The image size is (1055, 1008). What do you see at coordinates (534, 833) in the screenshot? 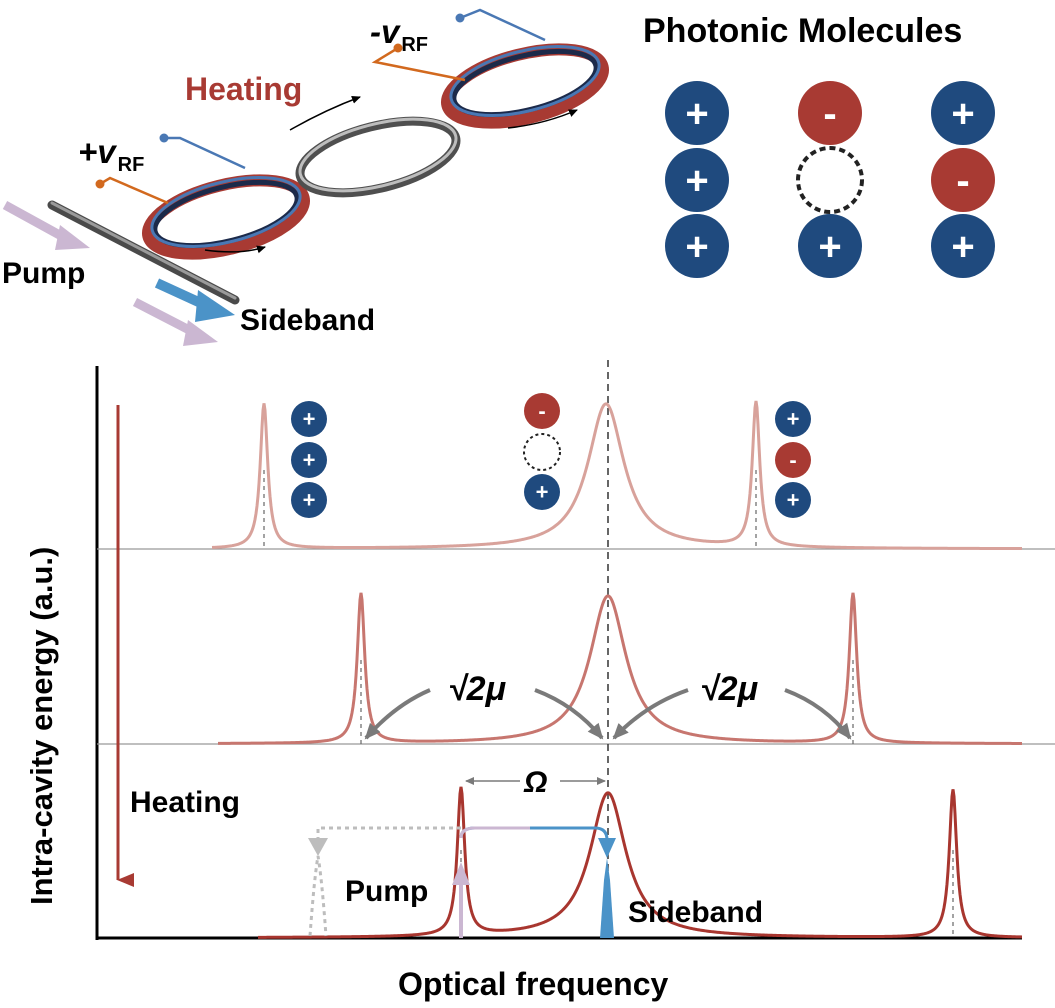
I see `pump-to-sideband-arrow` at bounding box center [534, 833].